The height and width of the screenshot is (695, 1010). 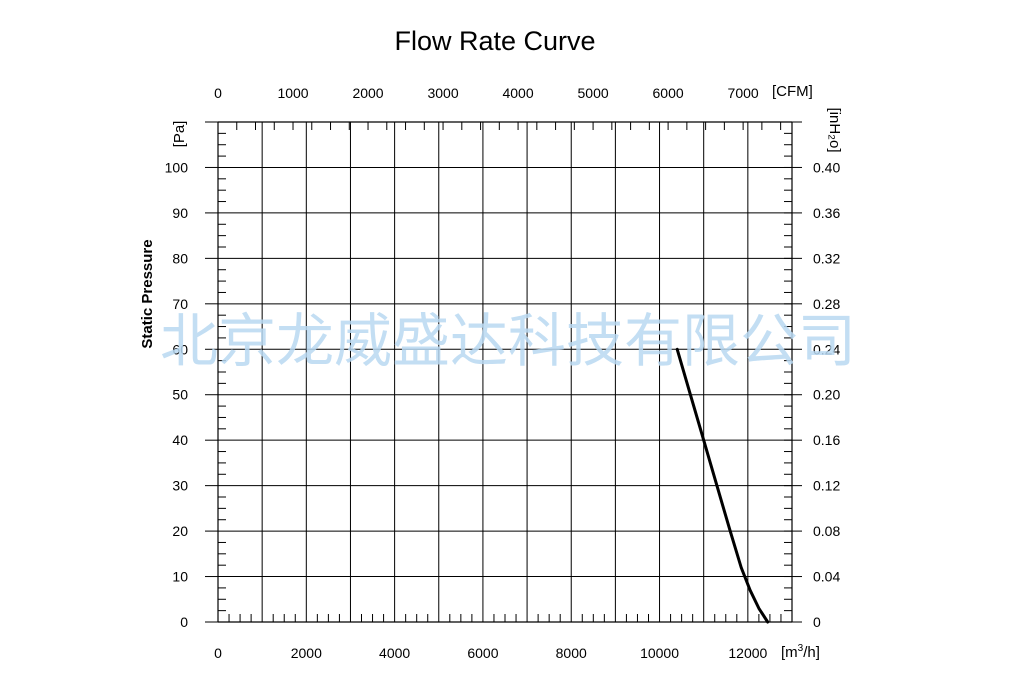 I want to click on top-tick-label: 3000, so click(x=442, y=93).